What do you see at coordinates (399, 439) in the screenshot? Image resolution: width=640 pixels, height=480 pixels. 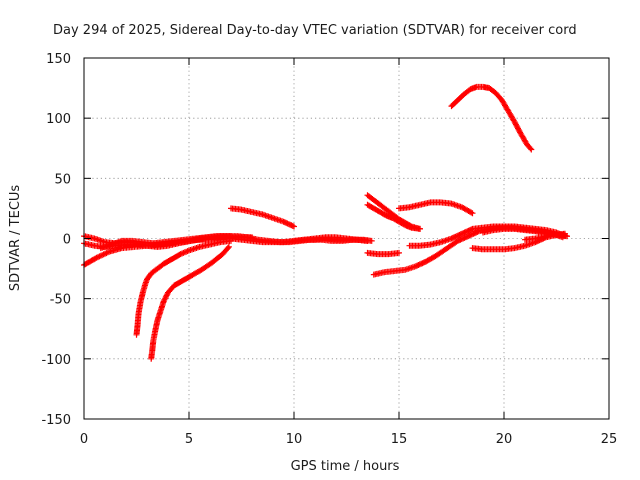 I see `x-tick-label: 15` at bounding box center [399, 439].